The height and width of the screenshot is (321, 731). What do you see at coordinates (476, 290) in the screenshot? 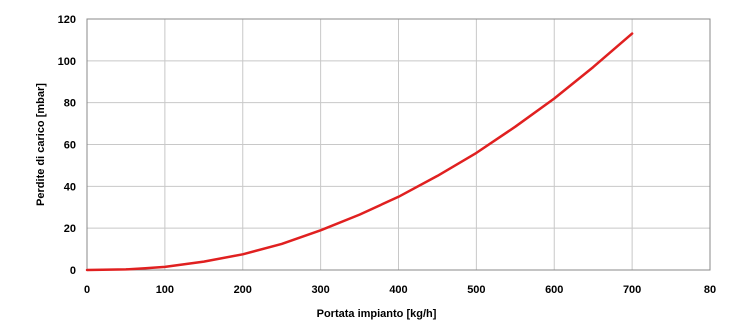
I see `x-tick-label: 500` at bounding box center [476, 290].